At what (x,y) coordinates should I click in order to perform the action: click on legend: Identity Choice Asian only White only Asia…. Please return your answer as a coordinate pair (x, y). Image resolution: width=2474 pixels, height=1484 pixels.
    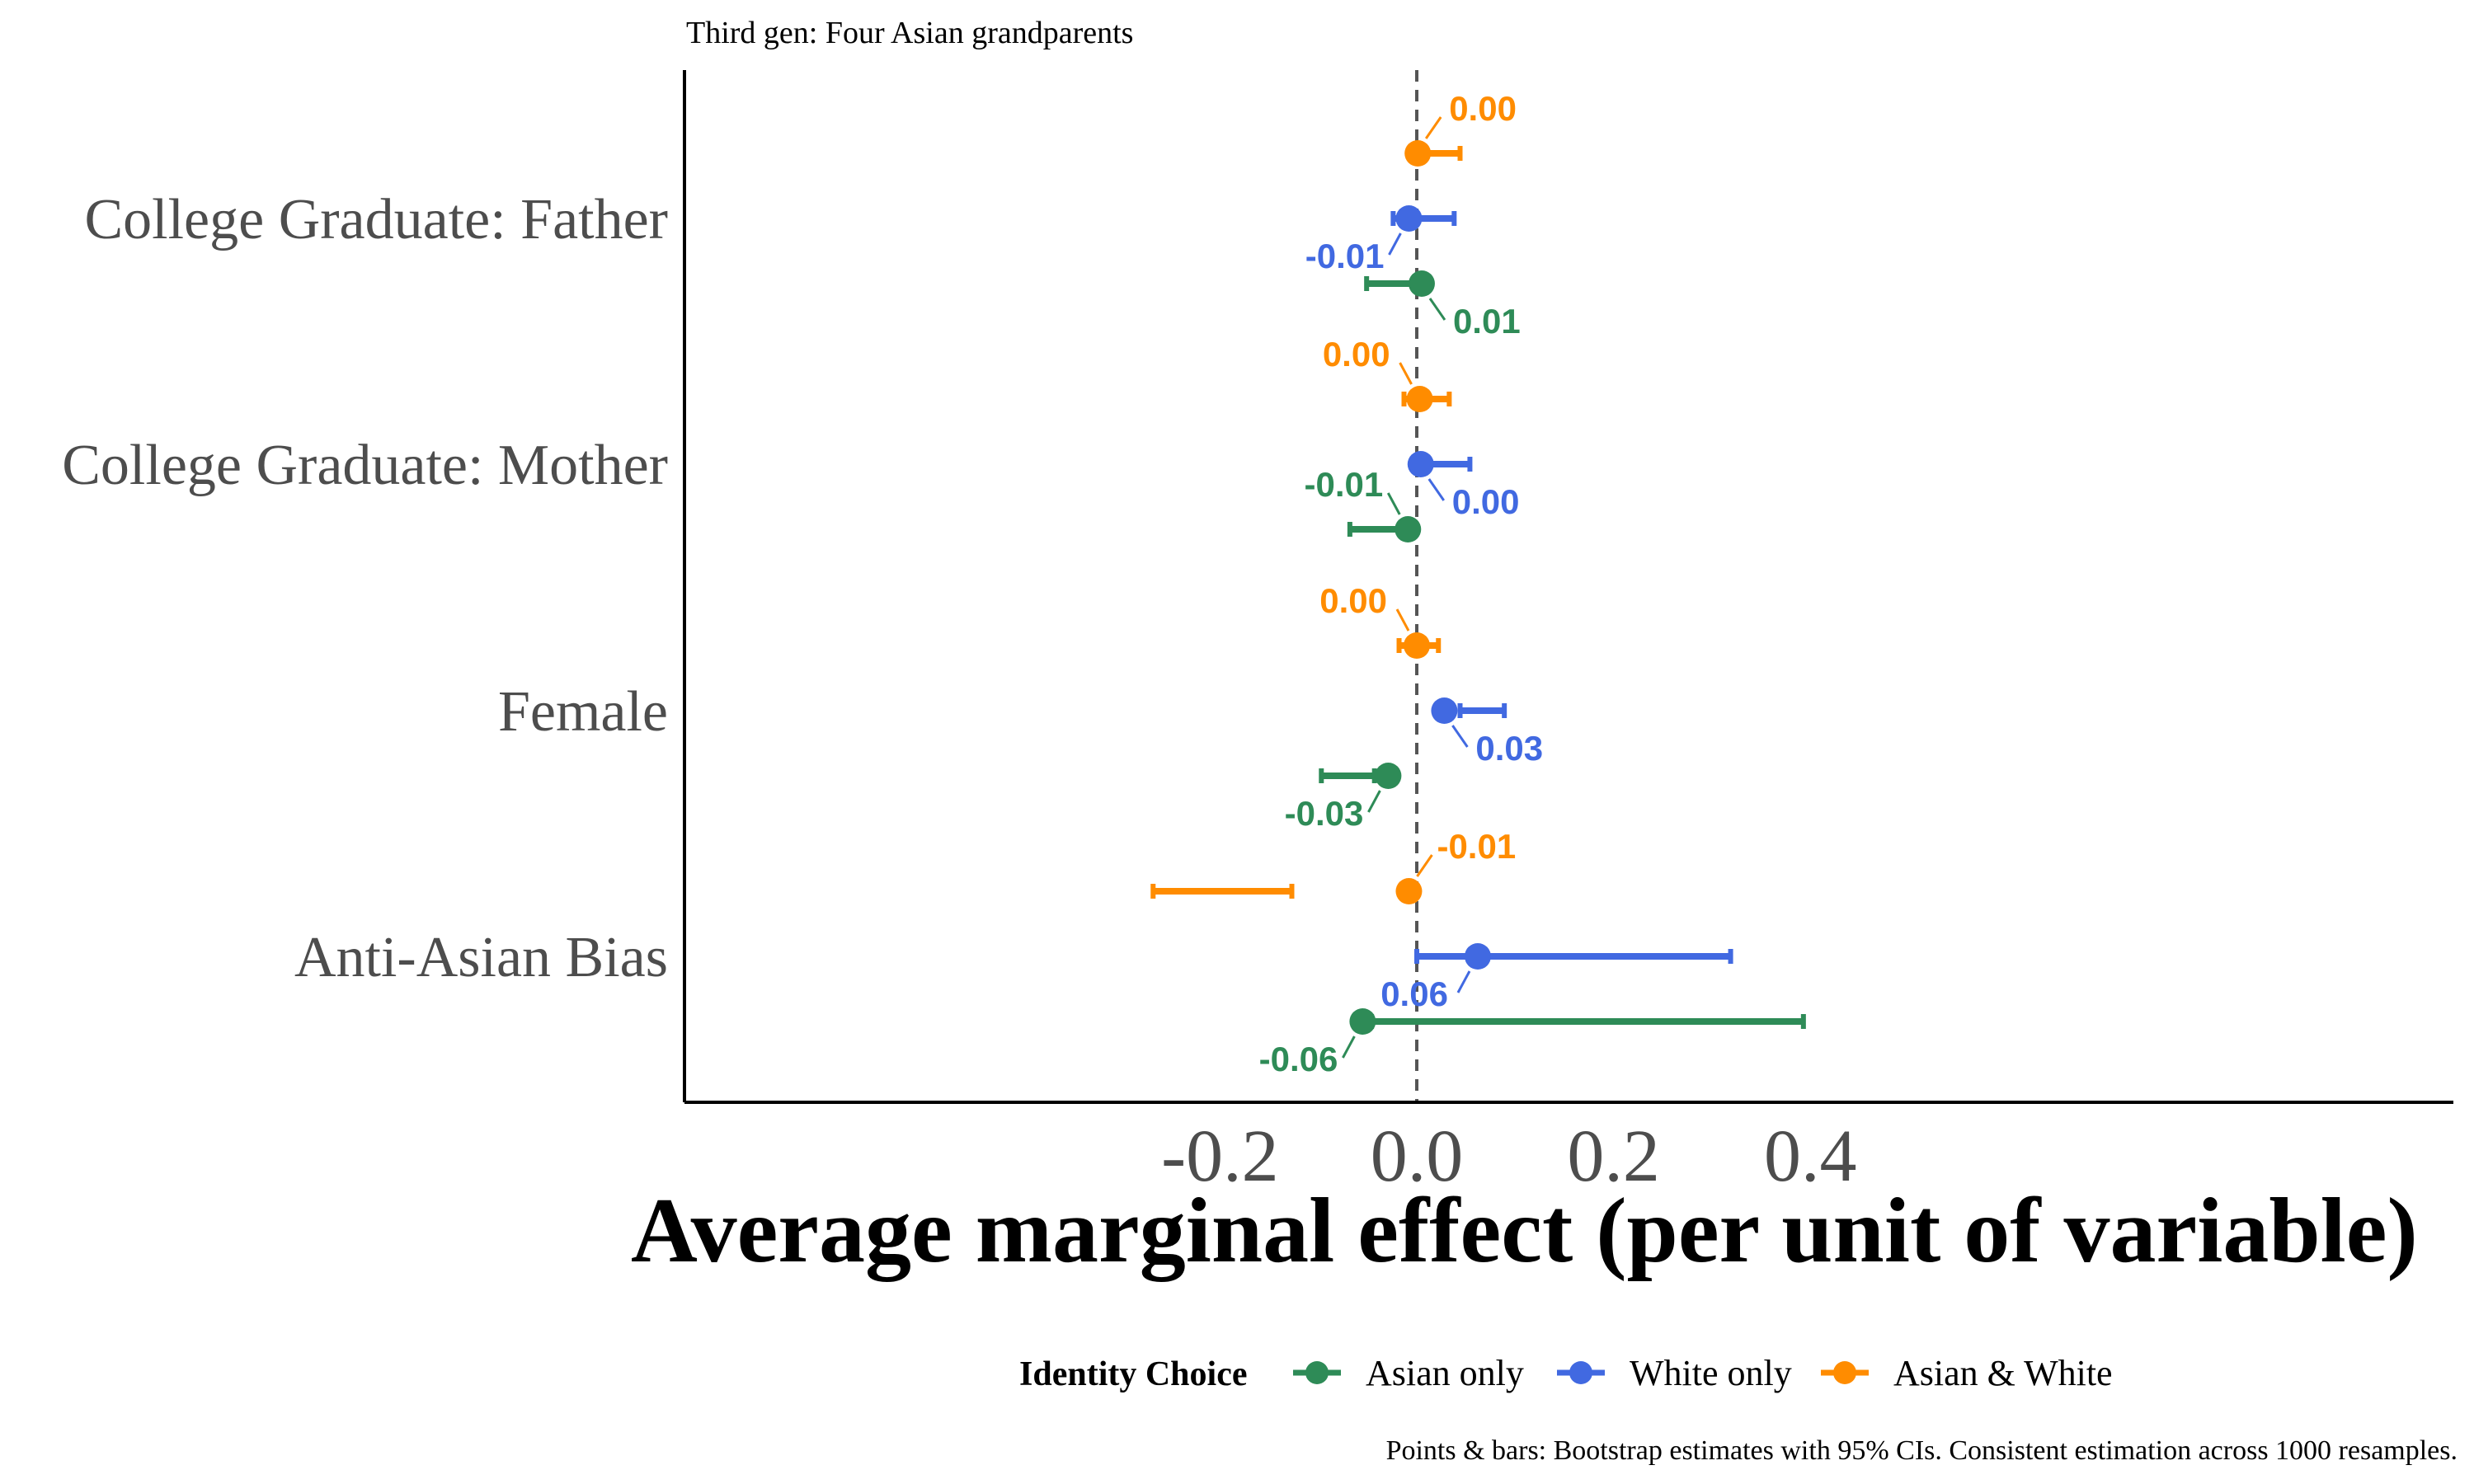
    Looking at the image, I should click on (1566, 1373).